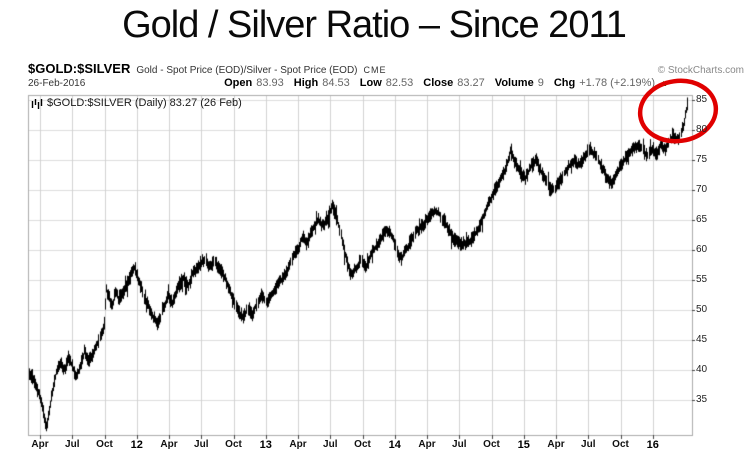 The image size is (748, 474). Describe the element at coordinates (144, 103) in the screenshot. I see `series-legend-label: $GOLD:$SILVER (Daily) 83.27 (26 Feb)` at that location.